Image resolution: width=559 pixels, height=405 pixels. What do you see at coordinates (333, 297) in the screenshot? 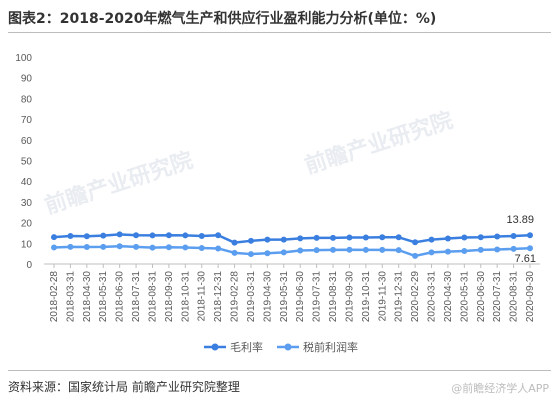
I see `x-tick-label: 2019-08-31` at bounding box center [333, 297].